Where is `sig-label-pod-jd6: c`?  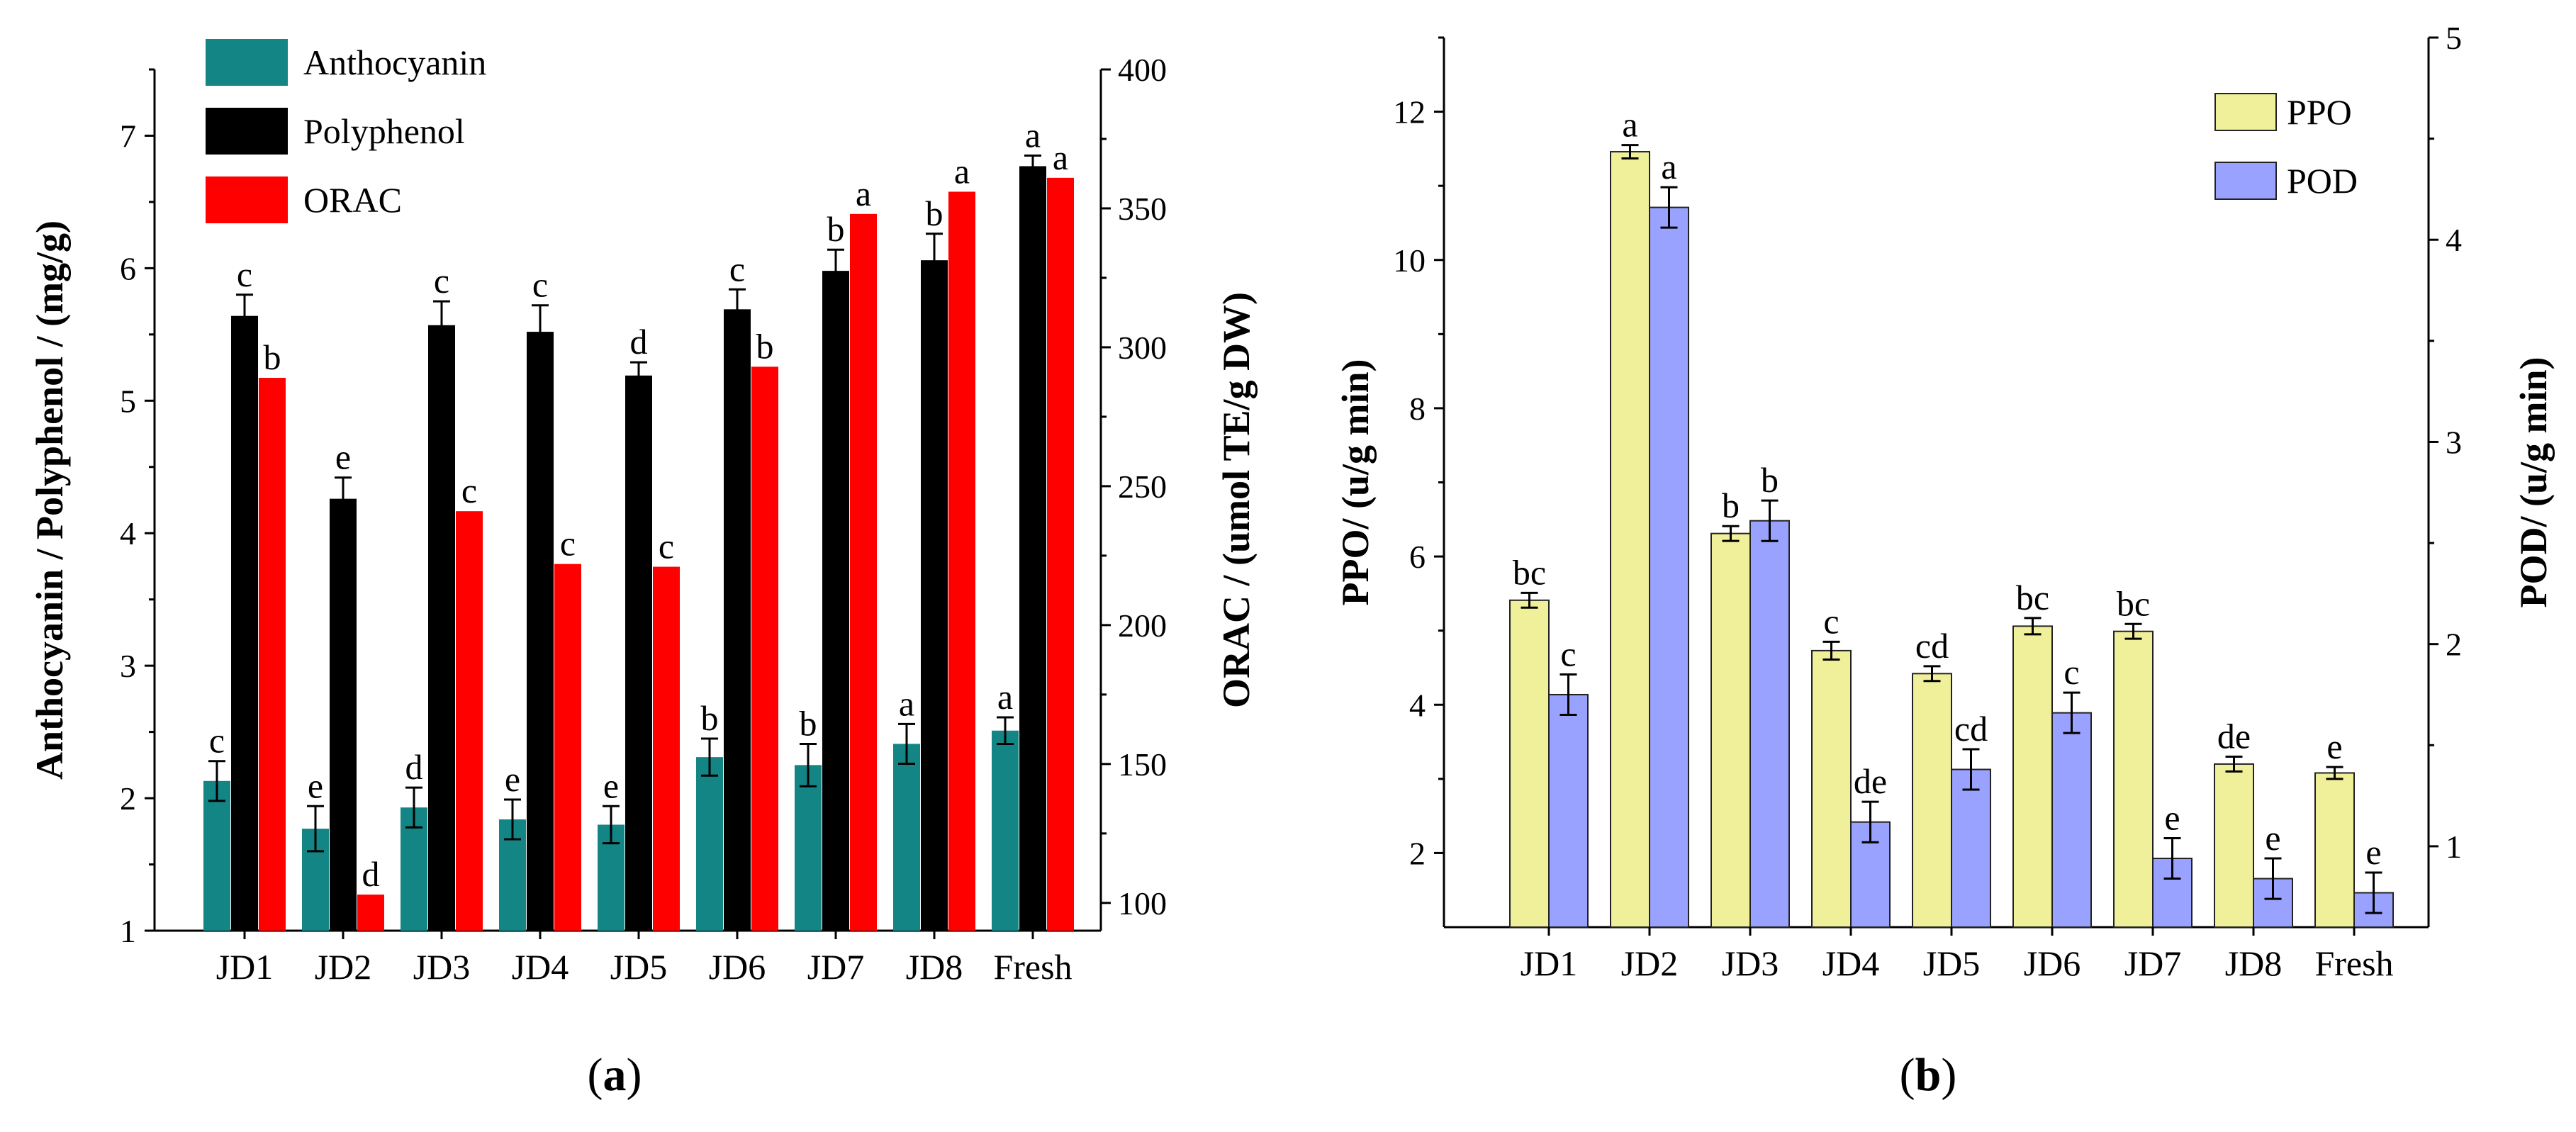
sig-label-pod-jd6: c is located at coordinates (2071, 672).